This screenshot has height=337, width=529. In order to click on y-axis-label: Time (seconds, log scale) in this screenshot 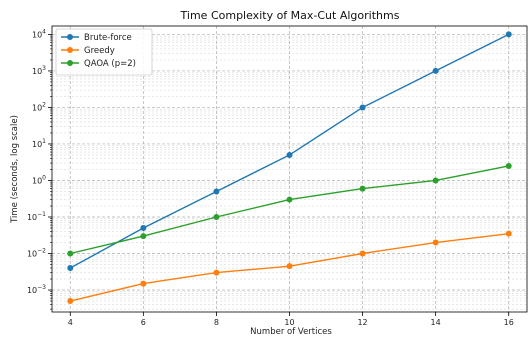, I will do `click(15, 169)`.